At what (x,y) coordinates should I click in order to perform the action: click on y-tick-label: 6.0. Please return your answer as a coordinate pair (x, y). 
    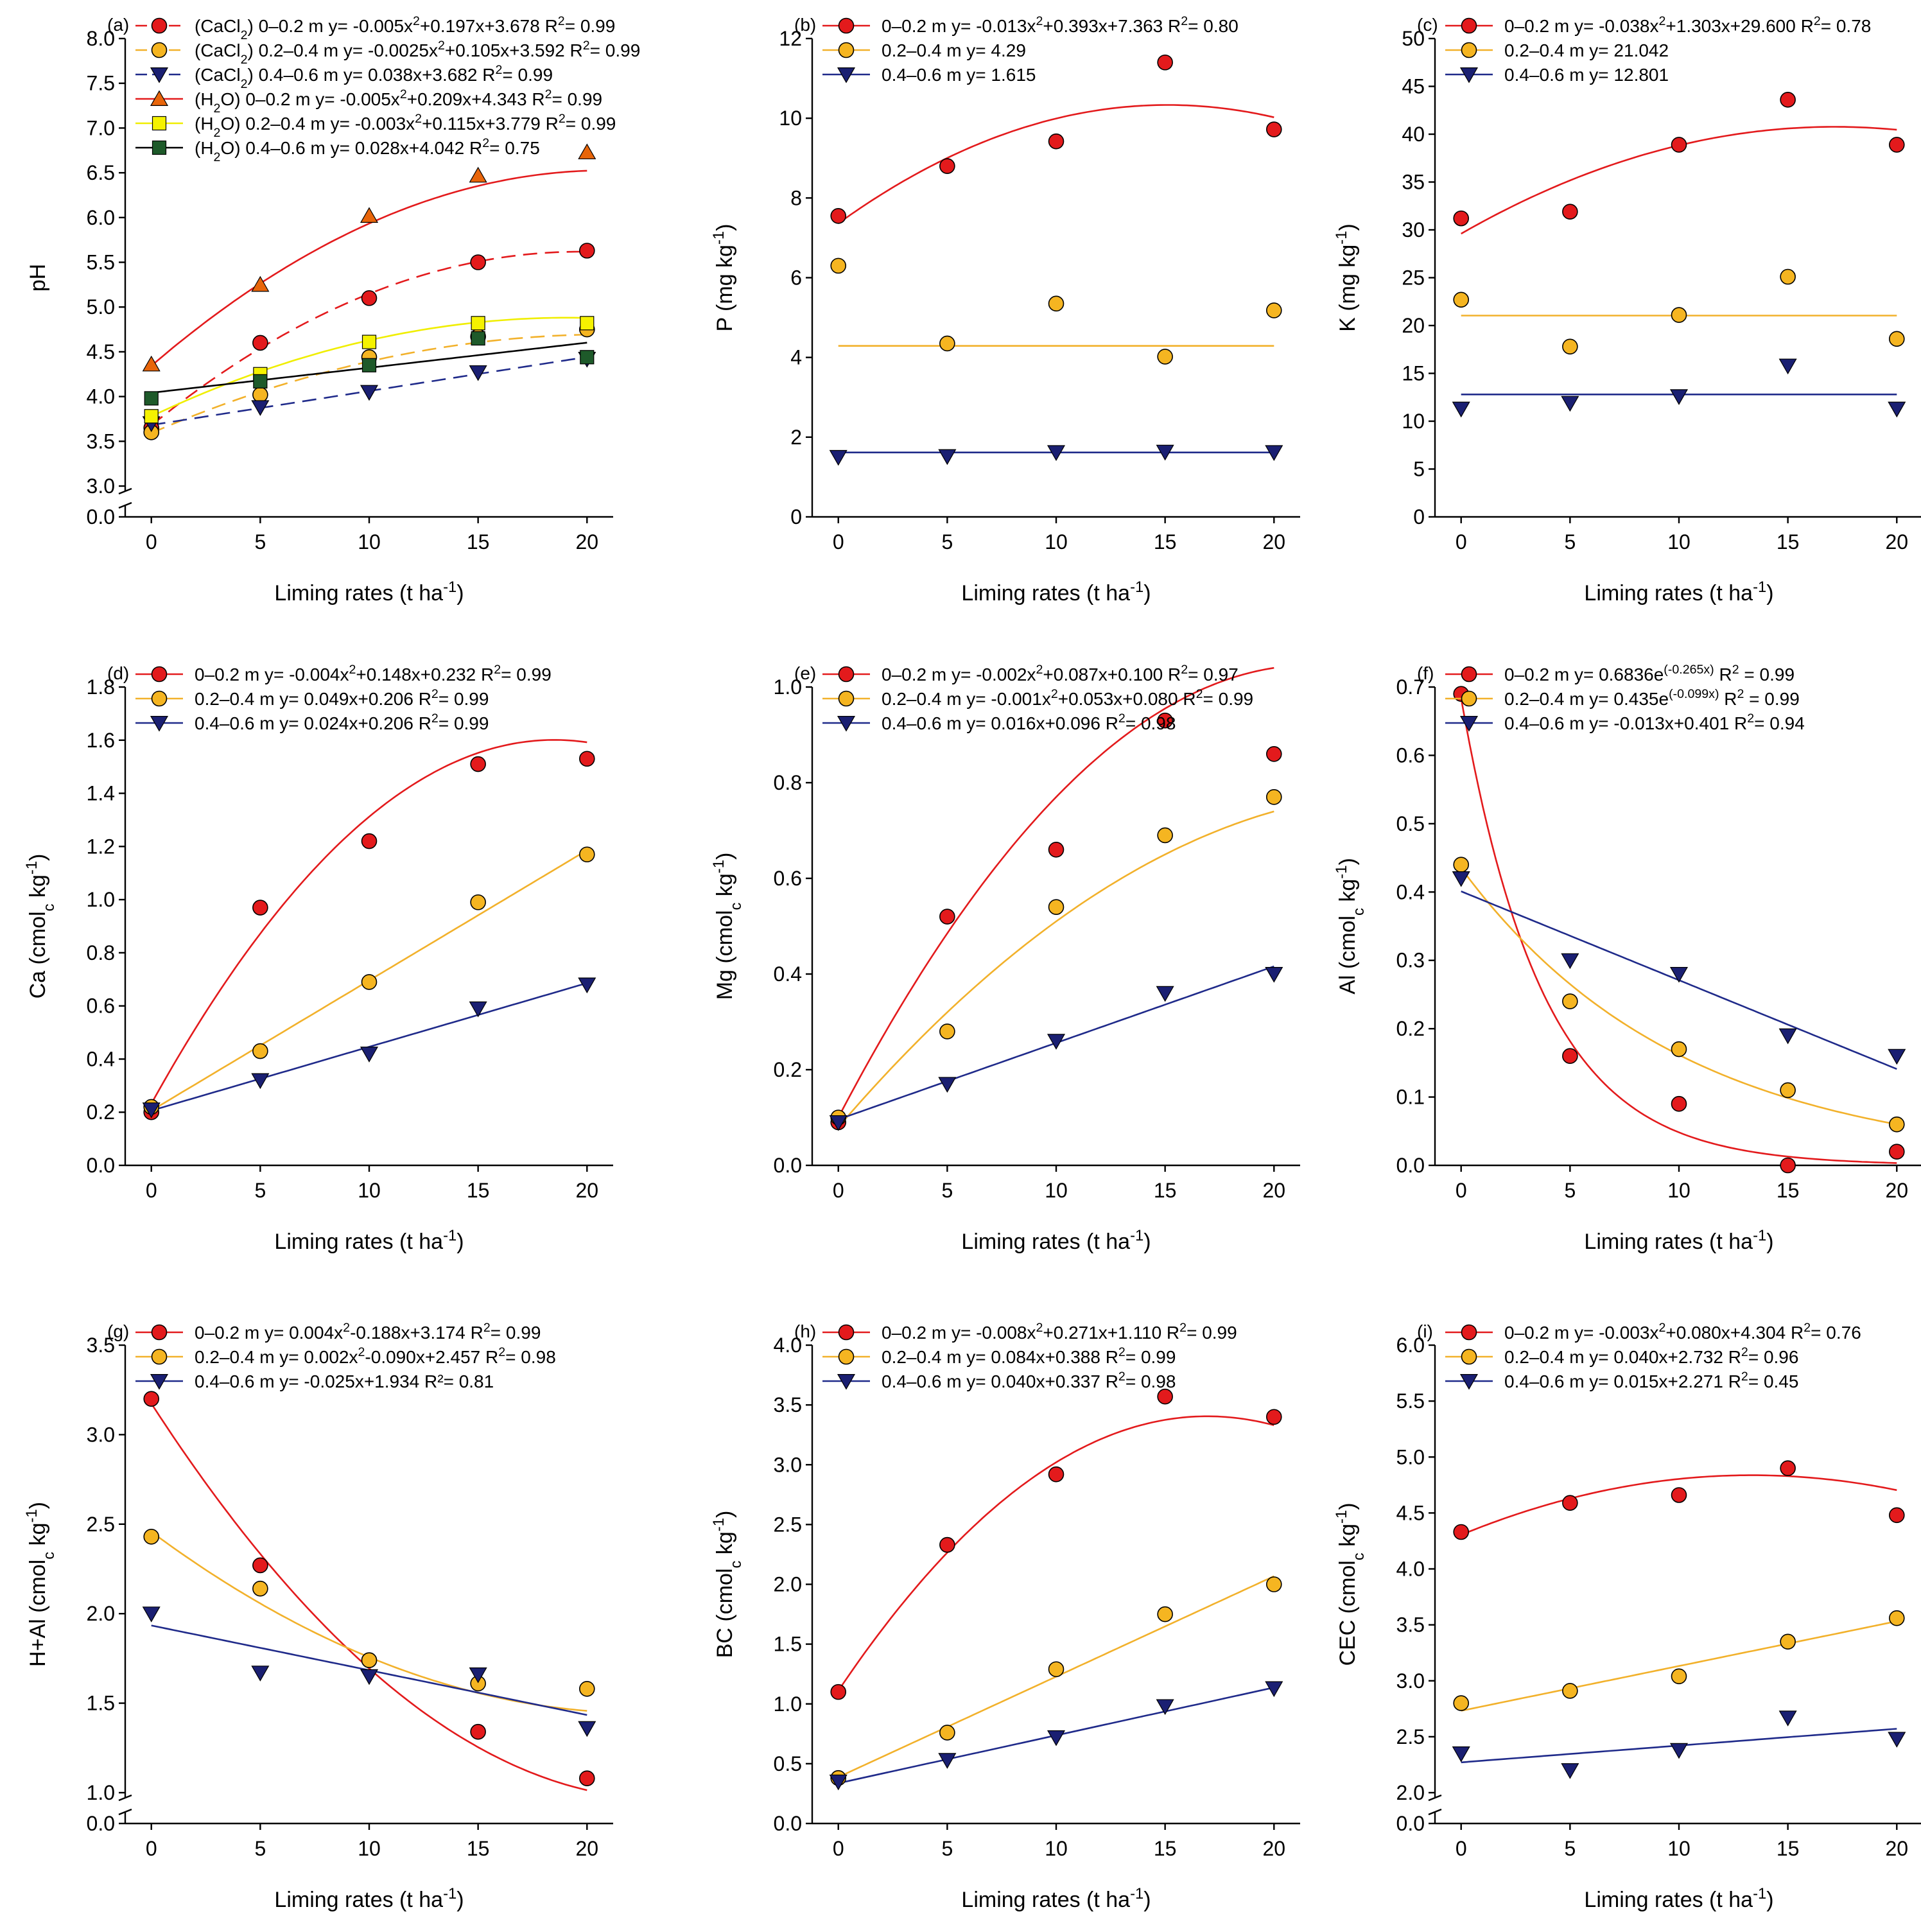
    Looking at the image, I should click on (1410, 1345).